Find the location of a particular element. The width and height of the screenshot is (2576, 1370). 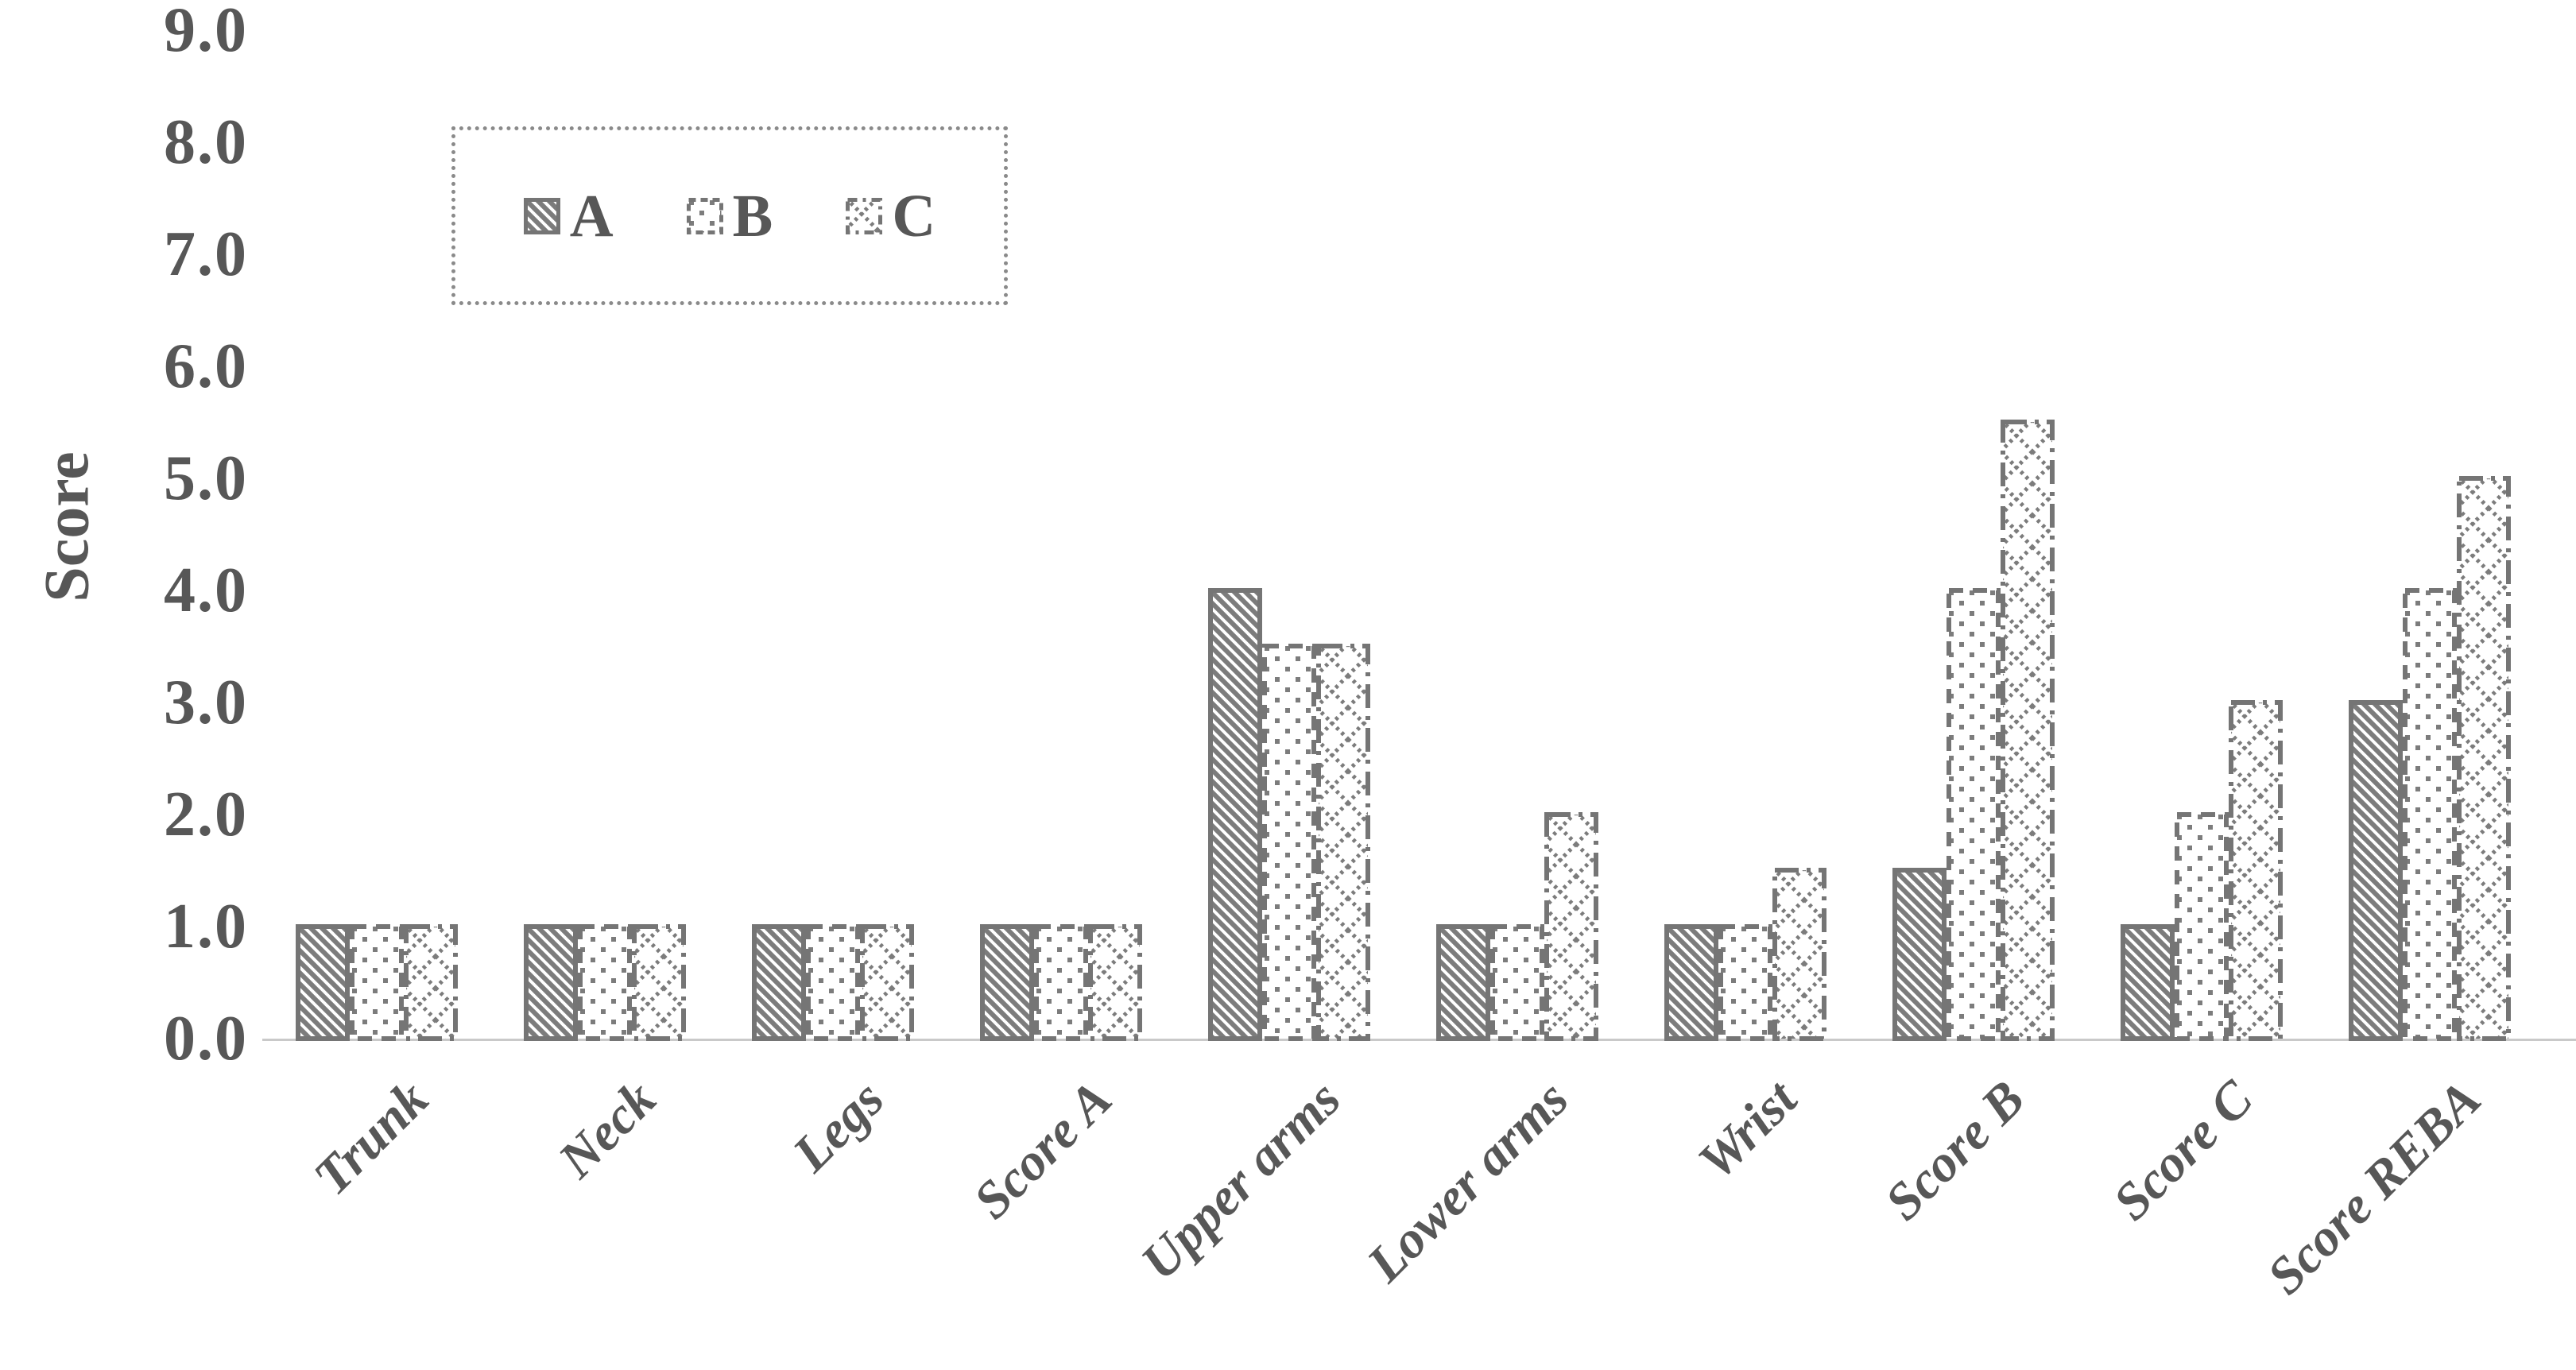

legend-swatch-diagonal-stripes-icon is located at coordinates (541, 216).